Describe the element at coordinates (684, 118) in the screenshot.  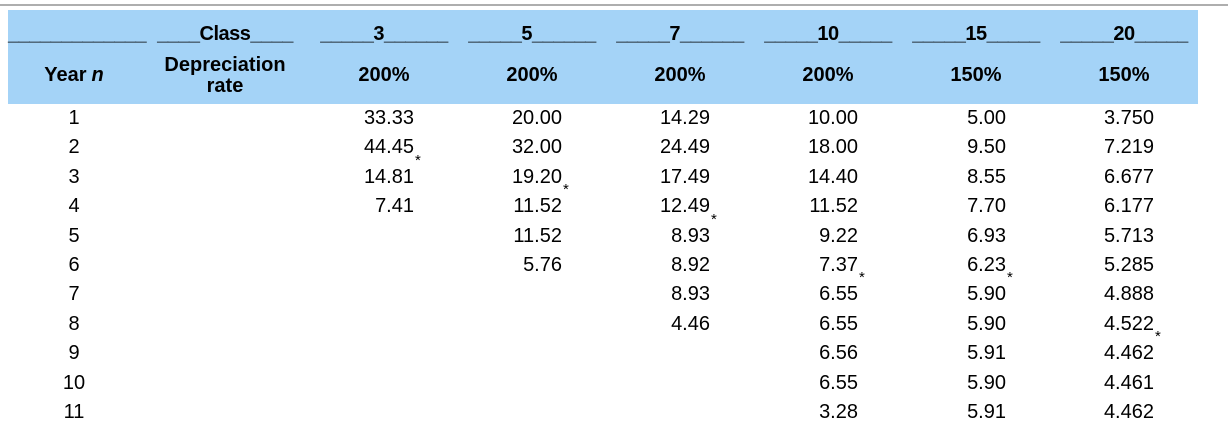
I see `depreciation-value: 14.29` at that location.